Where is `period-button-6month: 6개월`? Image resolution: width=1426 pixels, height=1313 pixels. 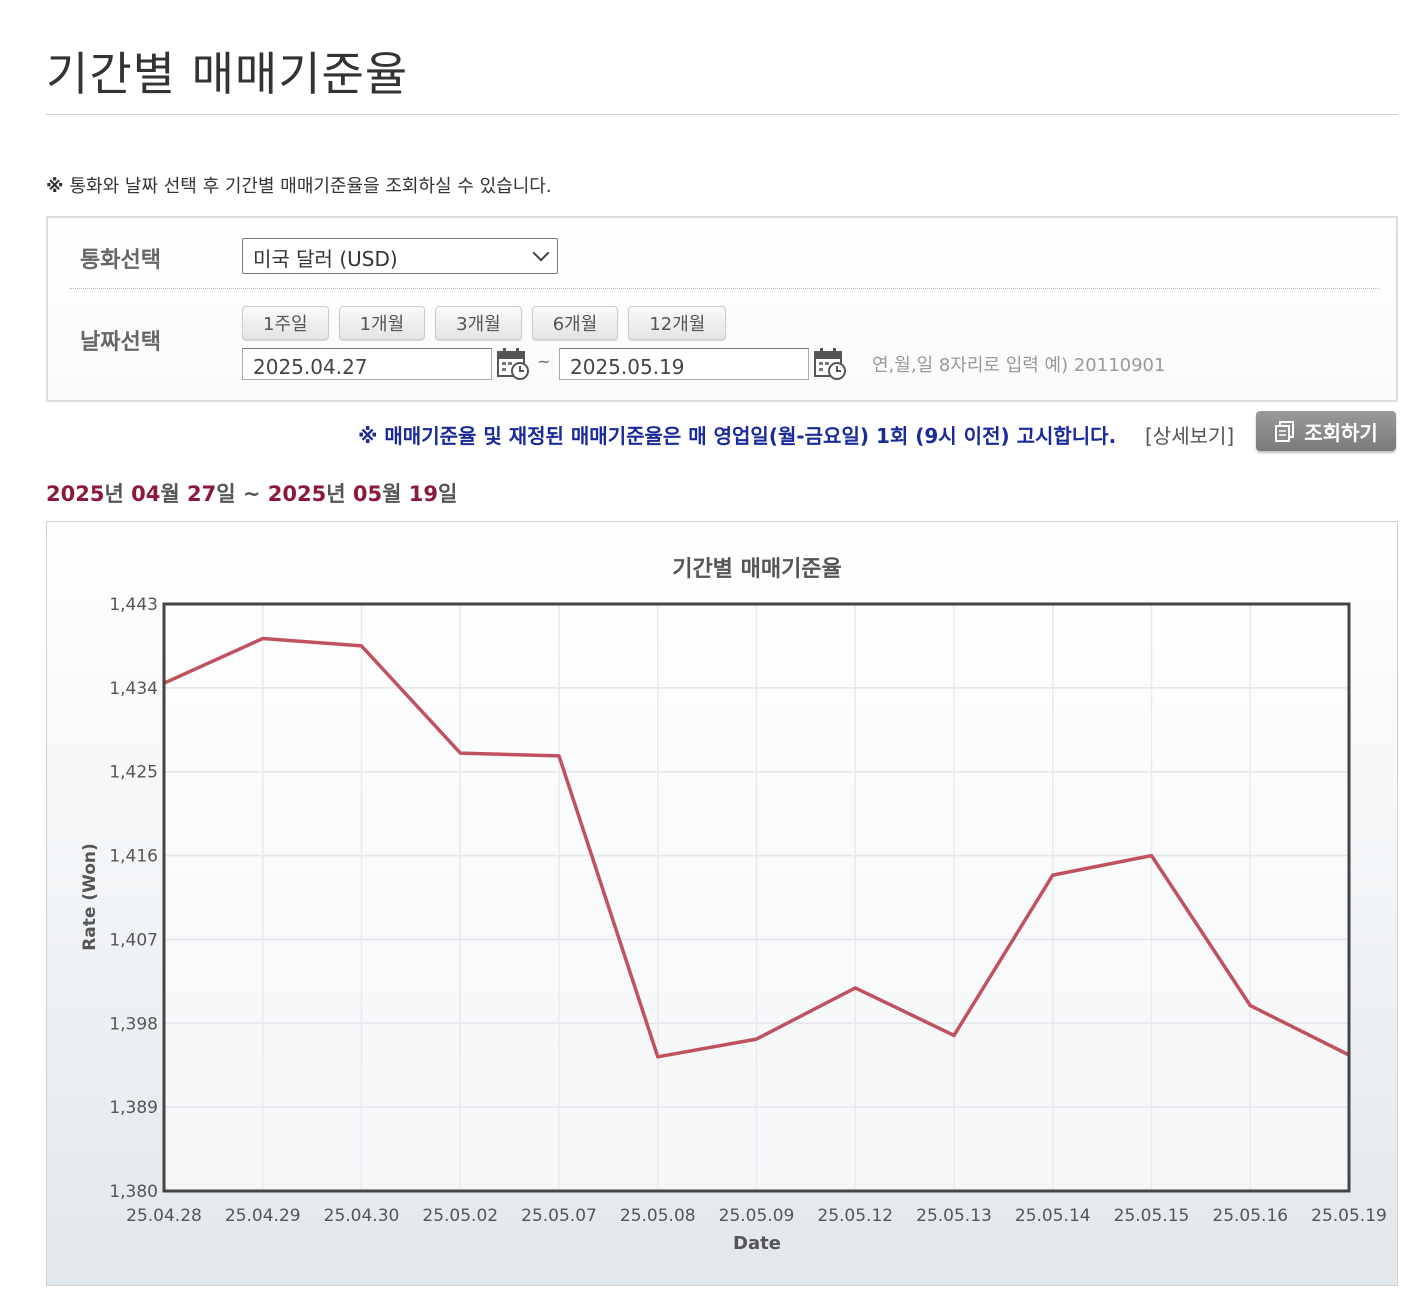 period-button-6month: 6개월 is located at coordinates (575, 323).